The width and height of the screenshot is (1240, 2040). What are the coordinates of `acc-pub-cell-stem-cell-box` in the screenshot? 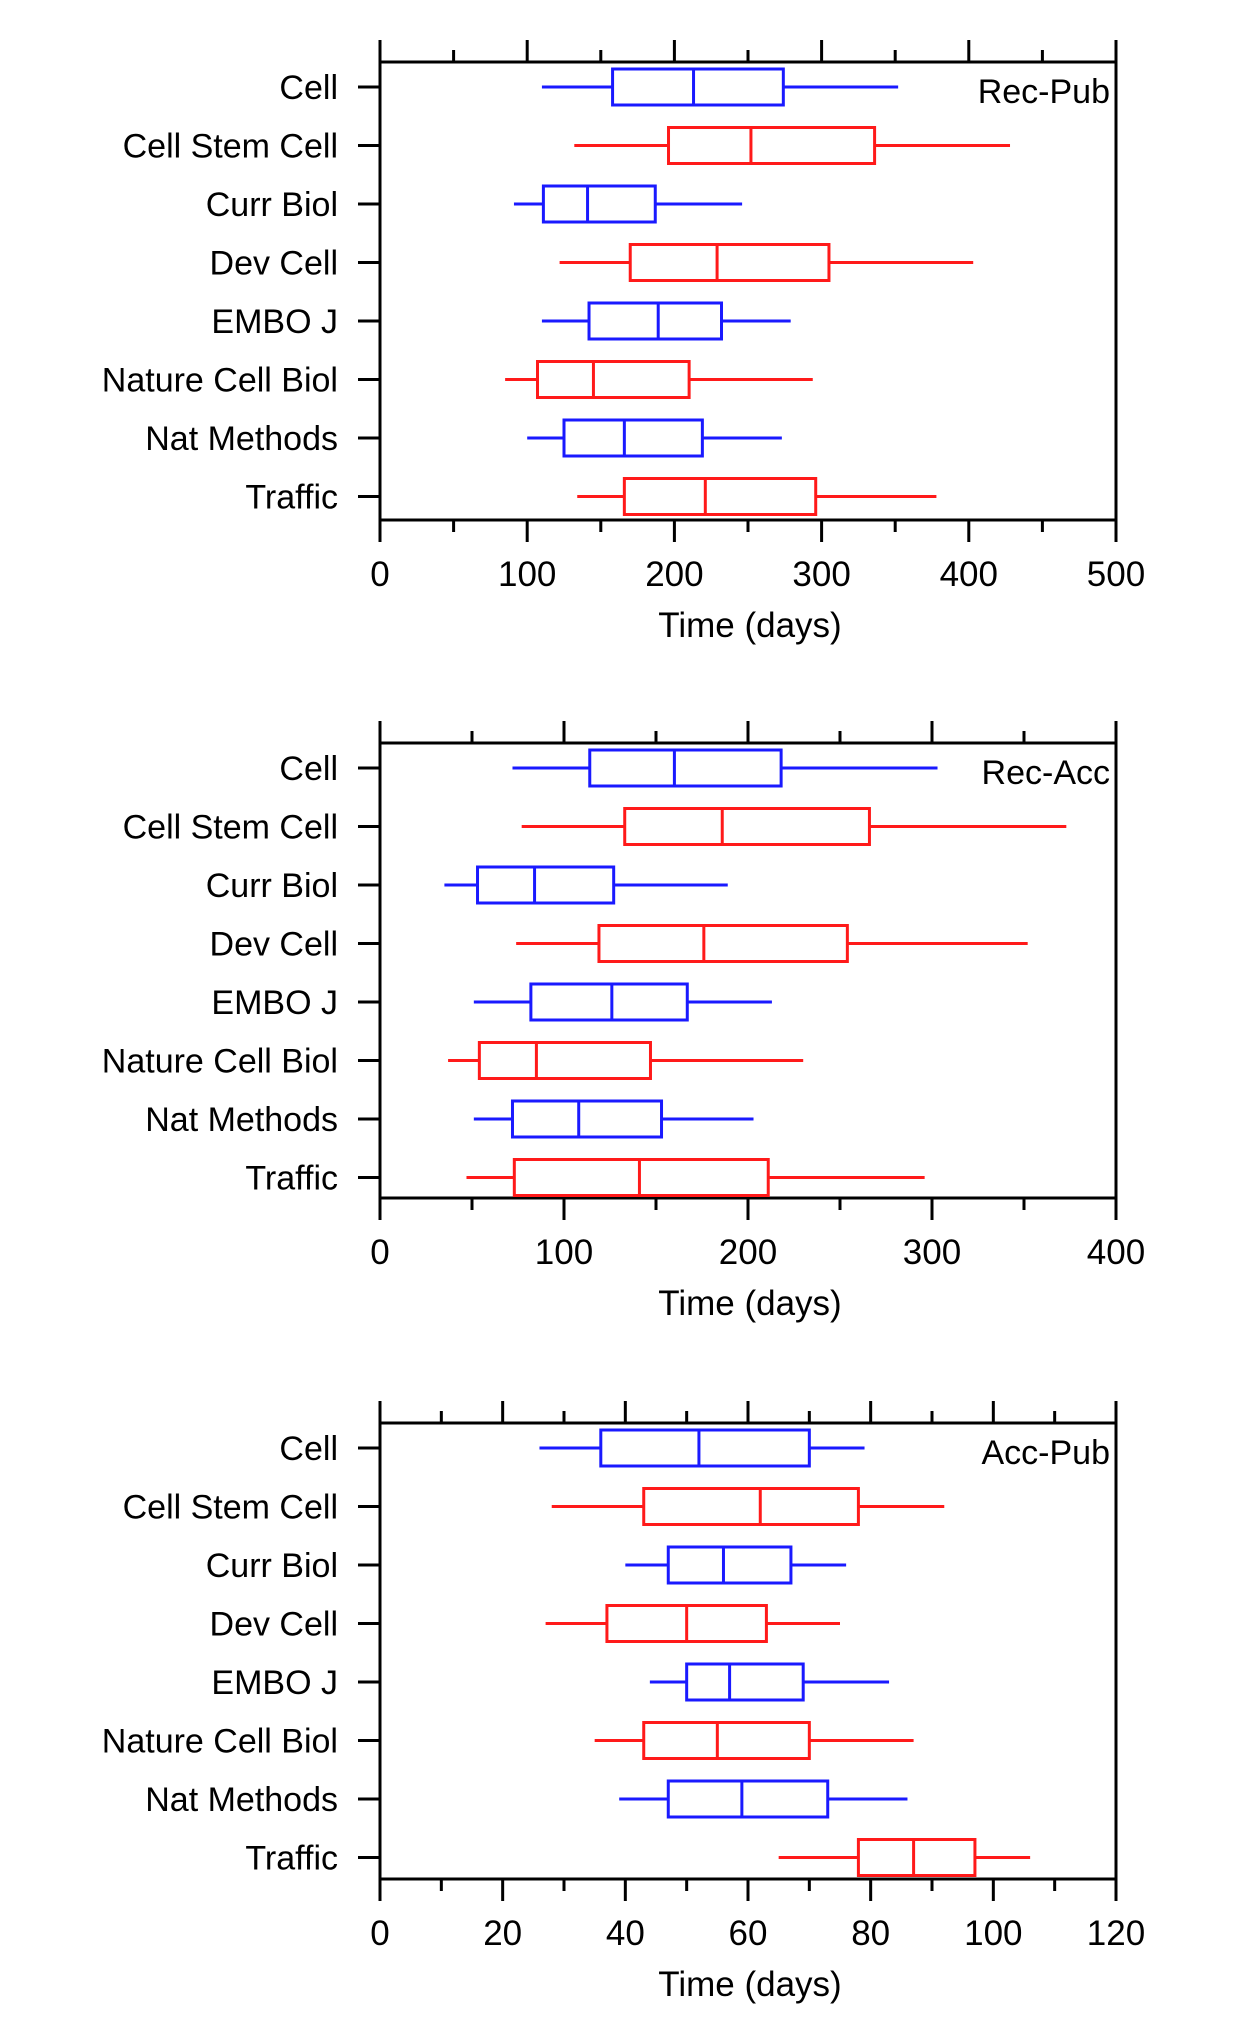 It's located at (748, 1506).